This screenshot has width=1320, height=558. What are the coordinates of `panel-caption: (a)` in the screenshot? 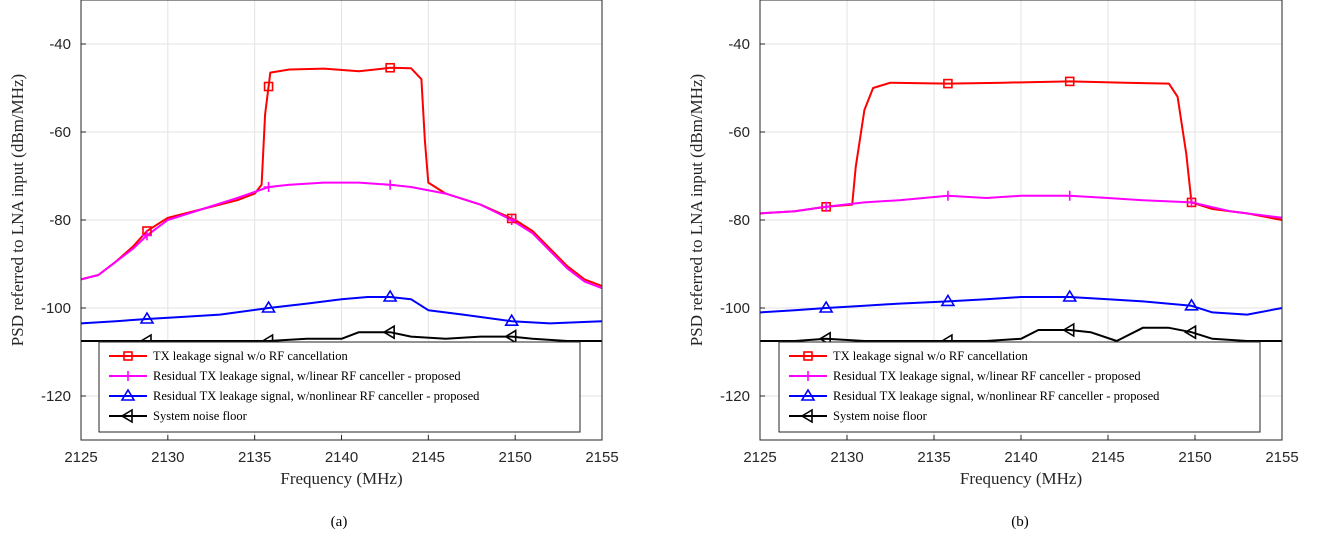 It's located at (339, 522).